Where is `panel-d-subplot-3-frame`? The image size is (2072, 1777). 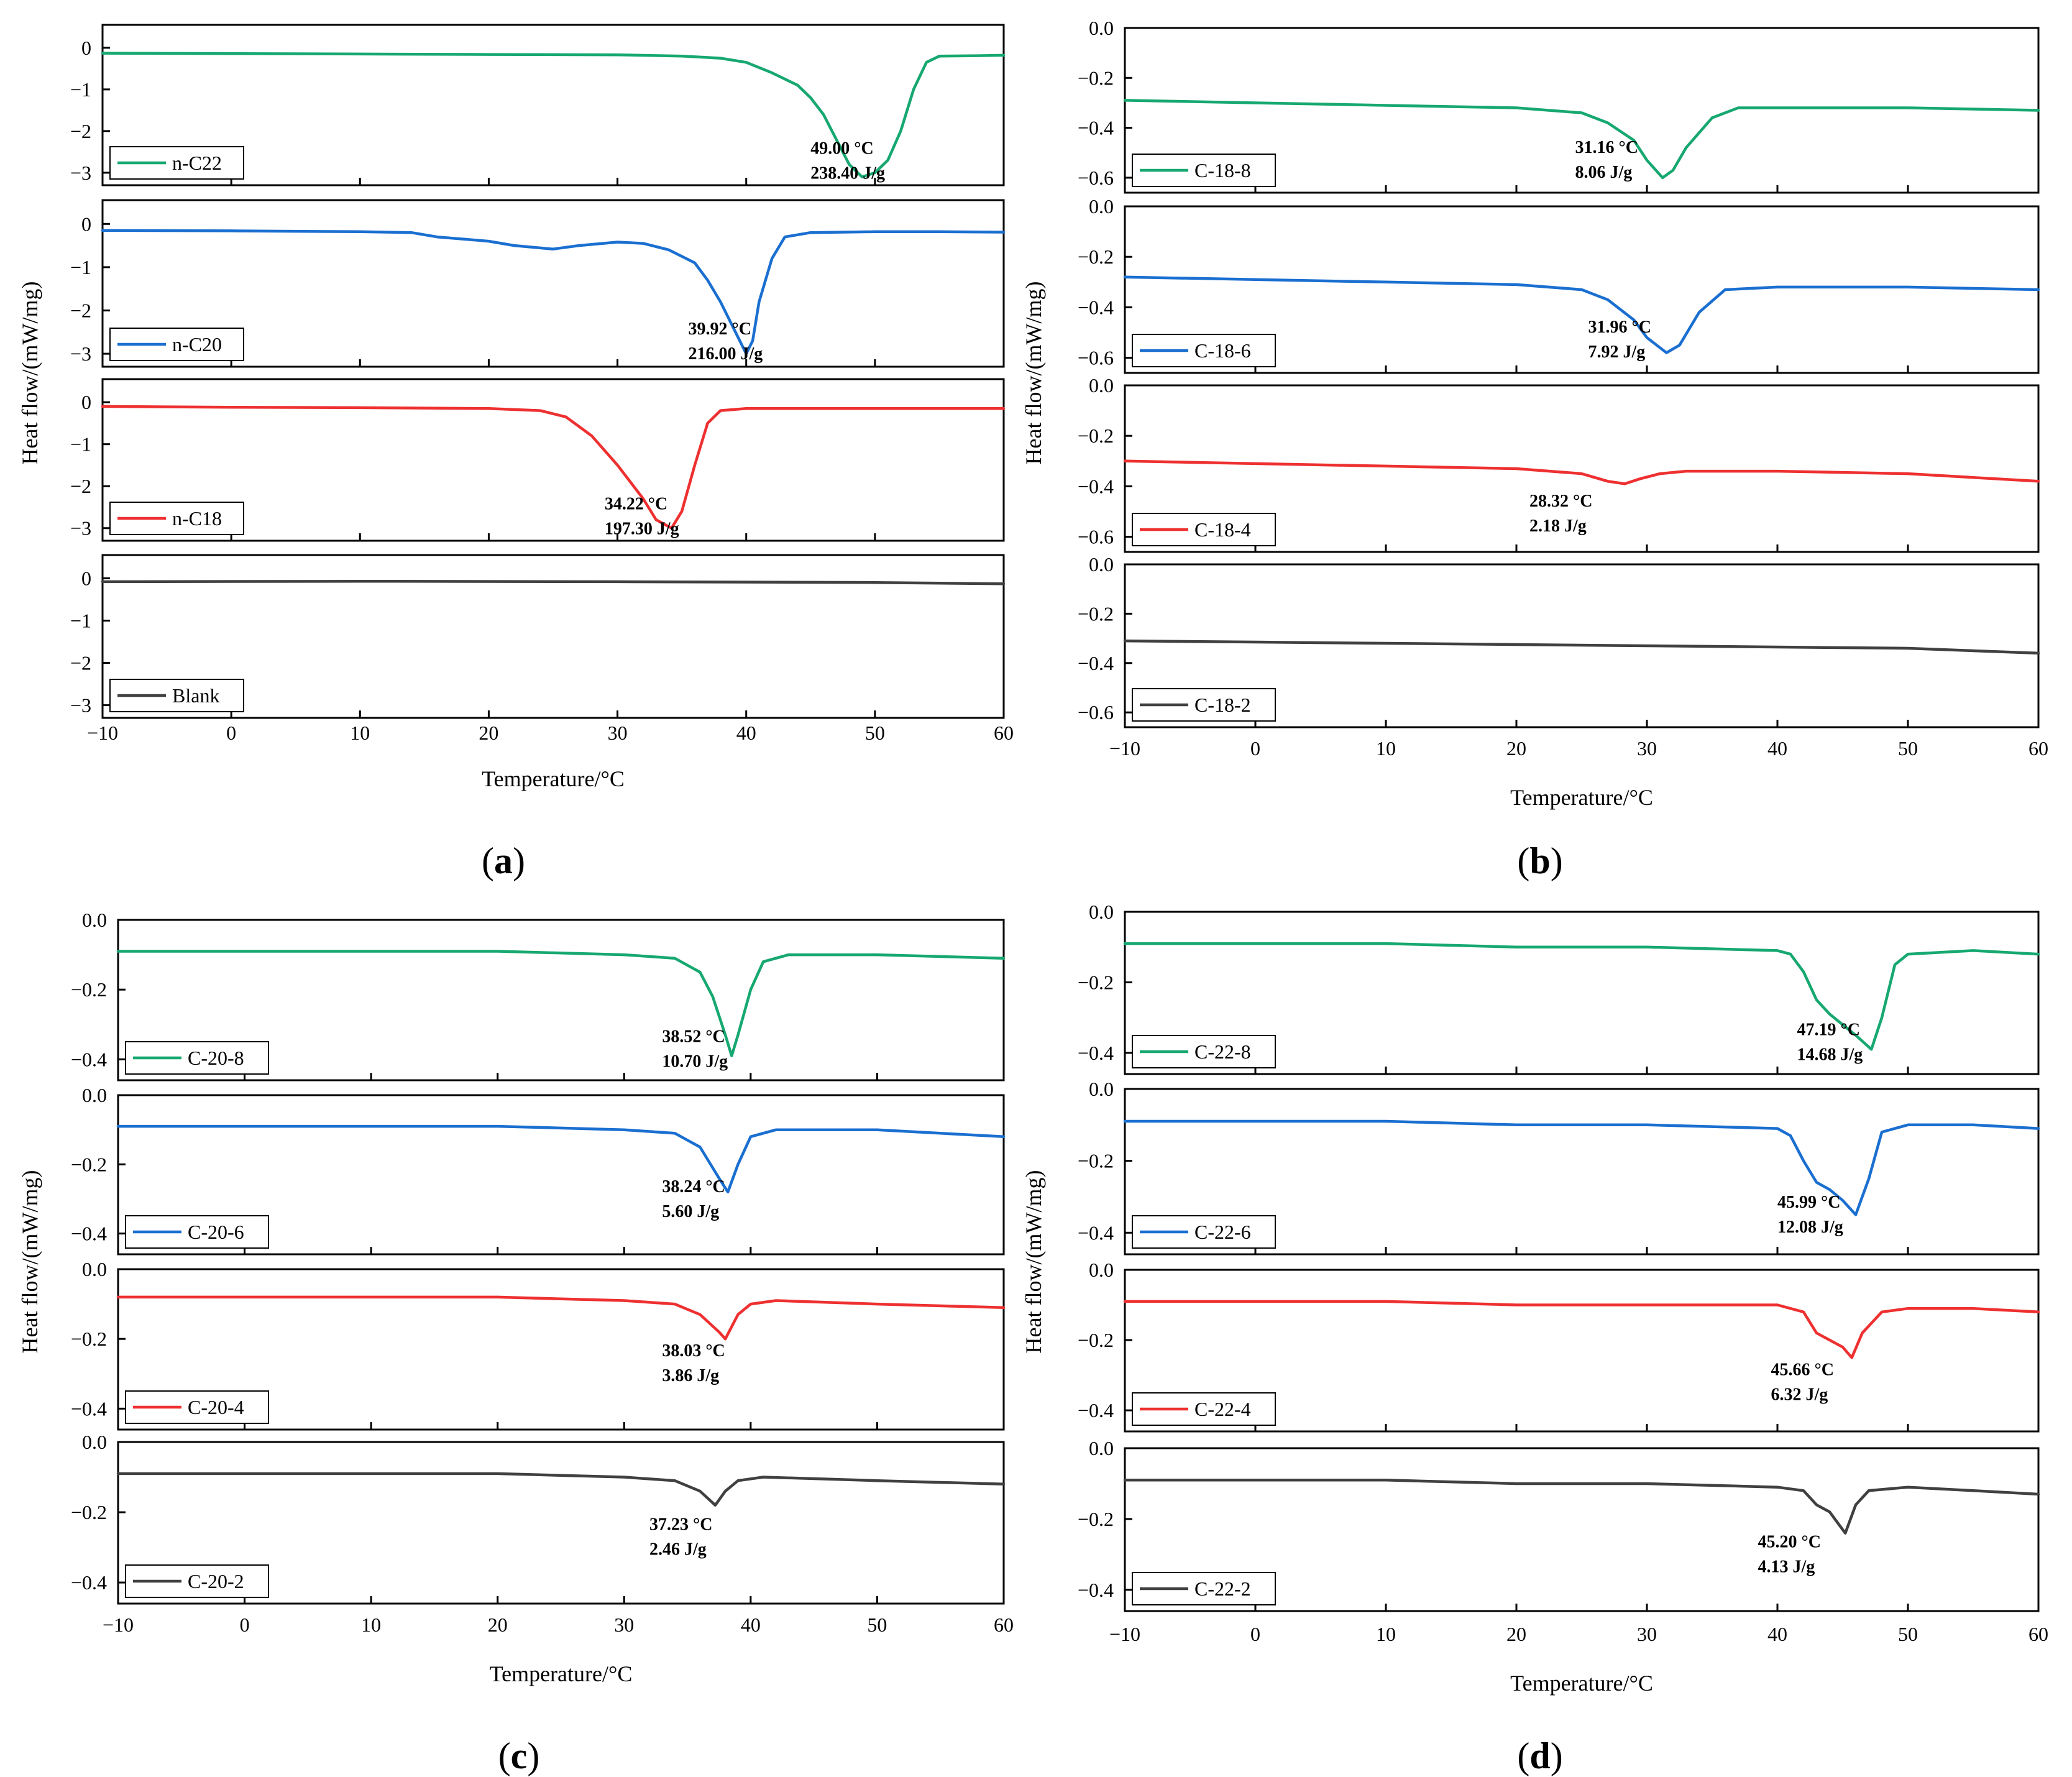
panel-d-subplot-3-frame is located at coordinates (1582, 1529).